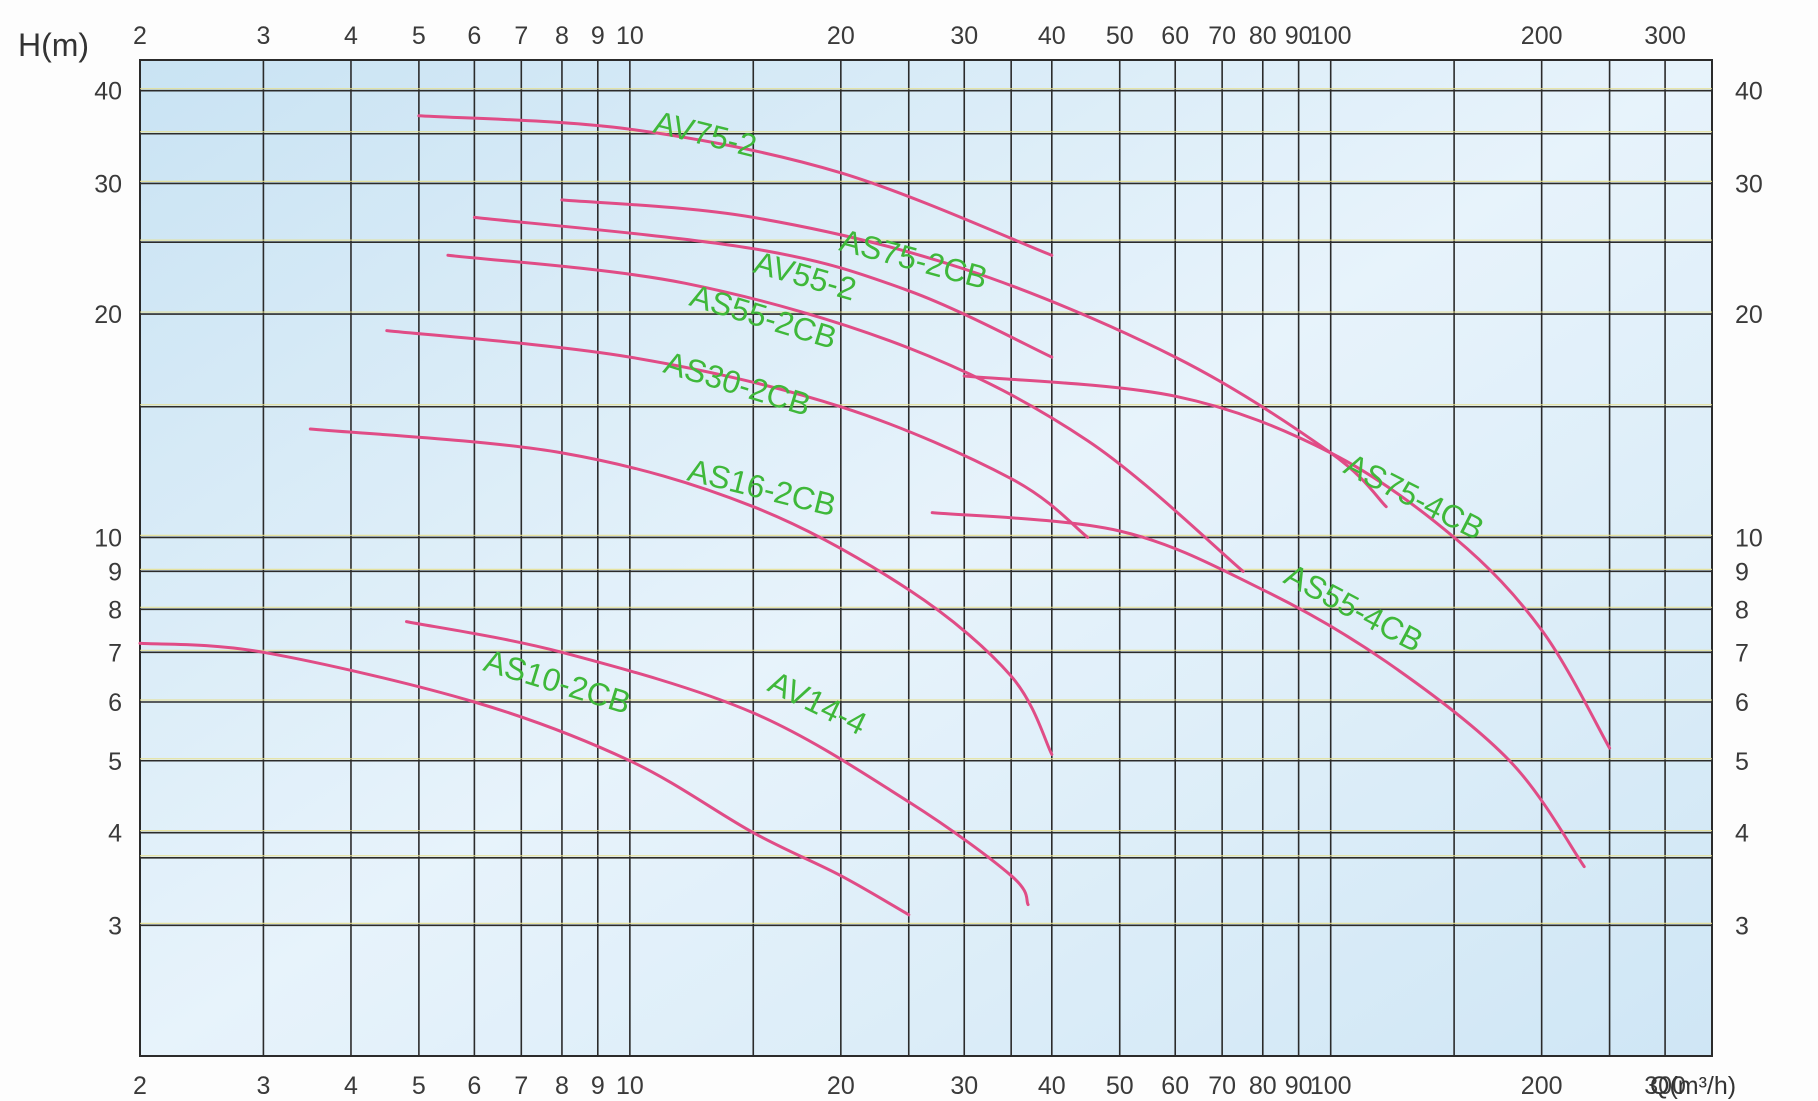 This screenshot has width=1818, height=1101. Describe the element at coordinates (1749, 538) in the screenshot. I see `y-tick-label-right: 10` at that location.